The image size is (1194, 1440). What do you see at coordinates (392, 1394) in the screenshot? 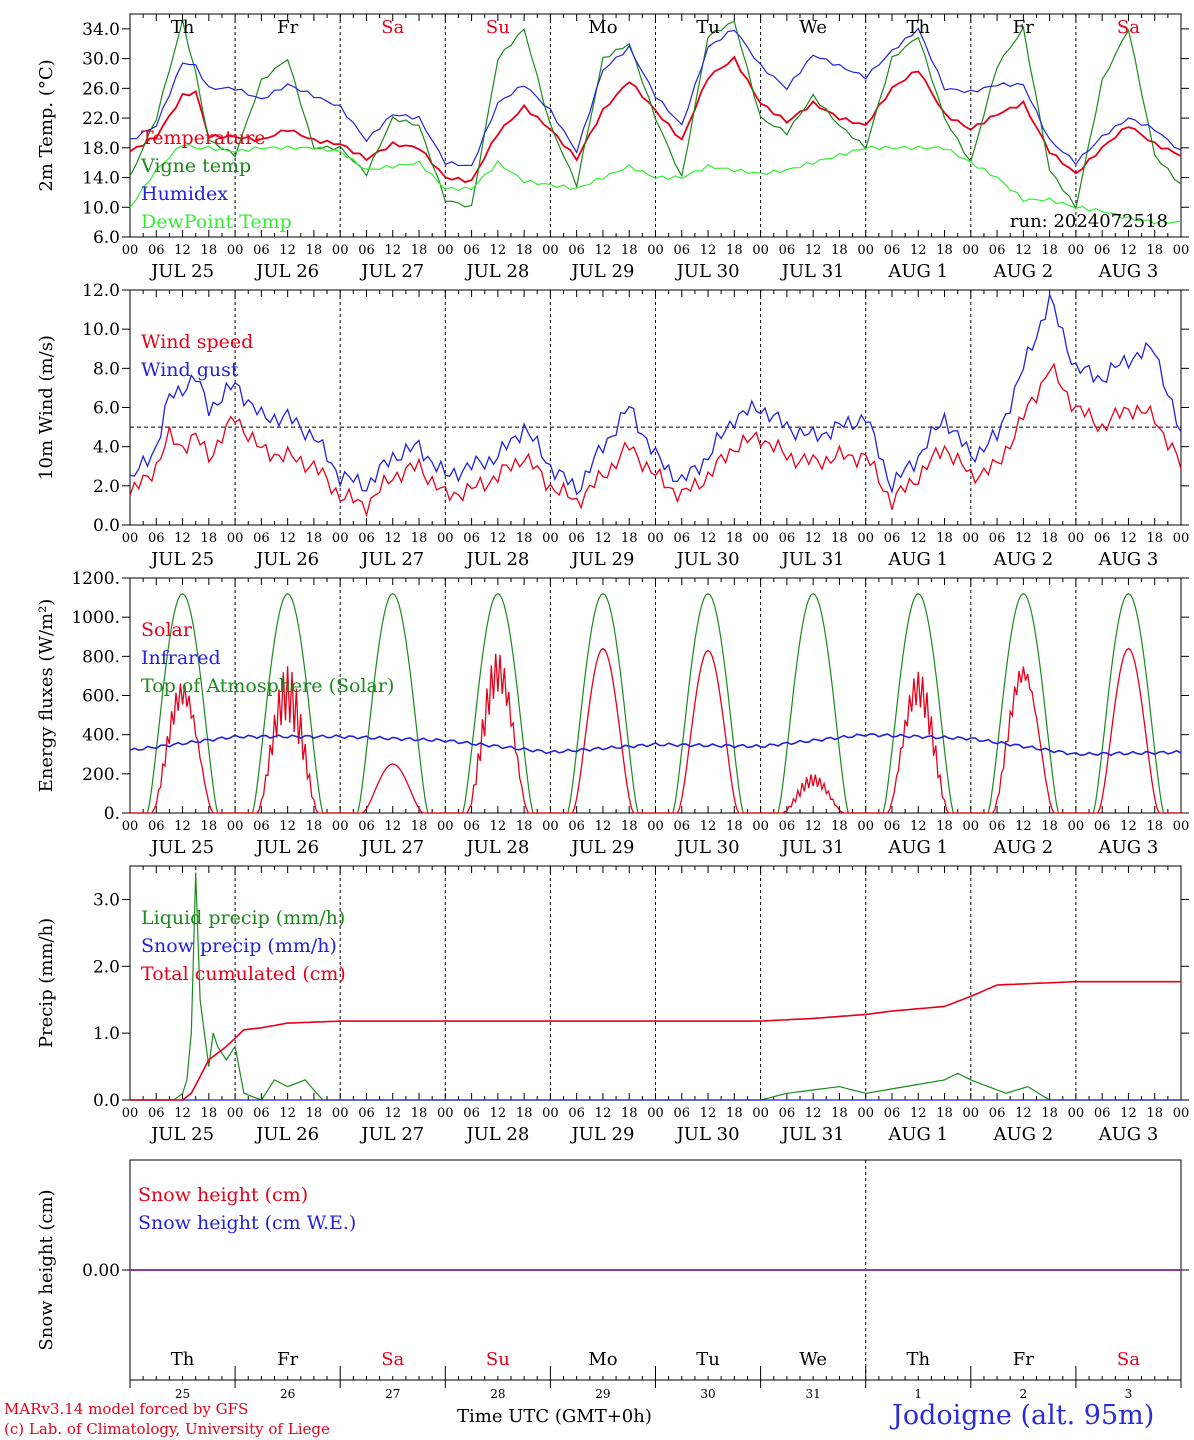
I see `day-number-label: 27` at bounding box center [392, 1394].